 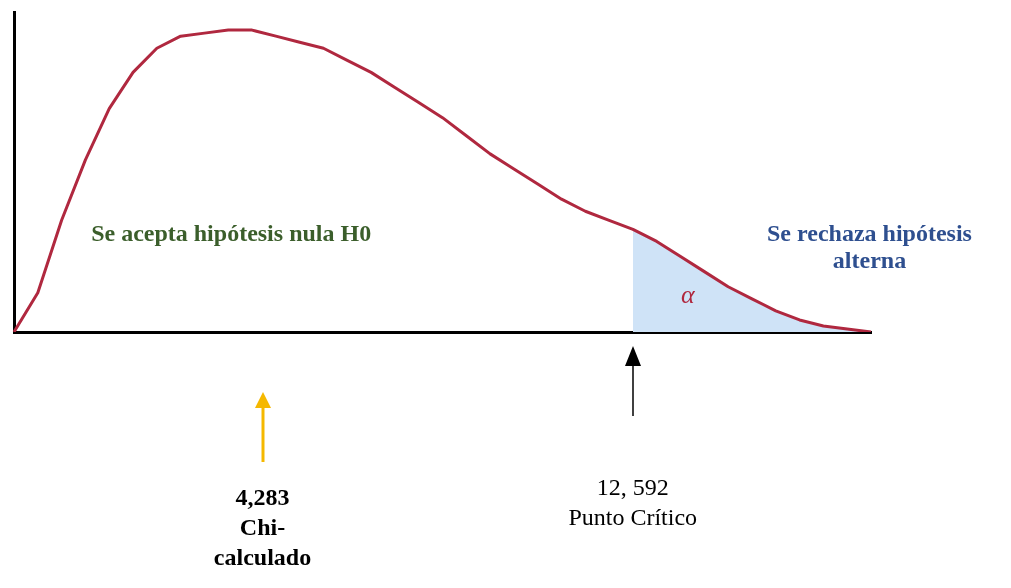 I want to click on annotation: α, so click(x=687, y=294).